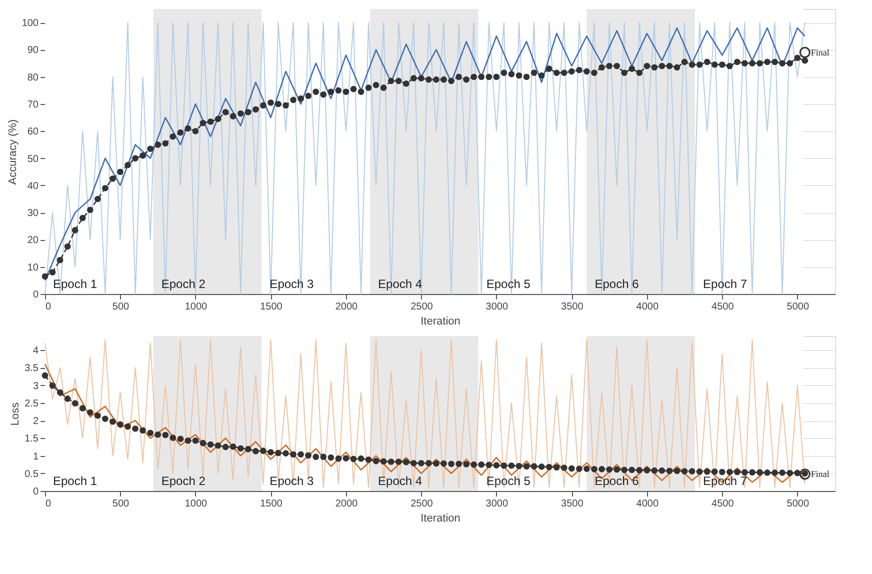  Describe the element at coordinates (35, 386) in the screenshot. I see `y-tick-label: 3` at that location.